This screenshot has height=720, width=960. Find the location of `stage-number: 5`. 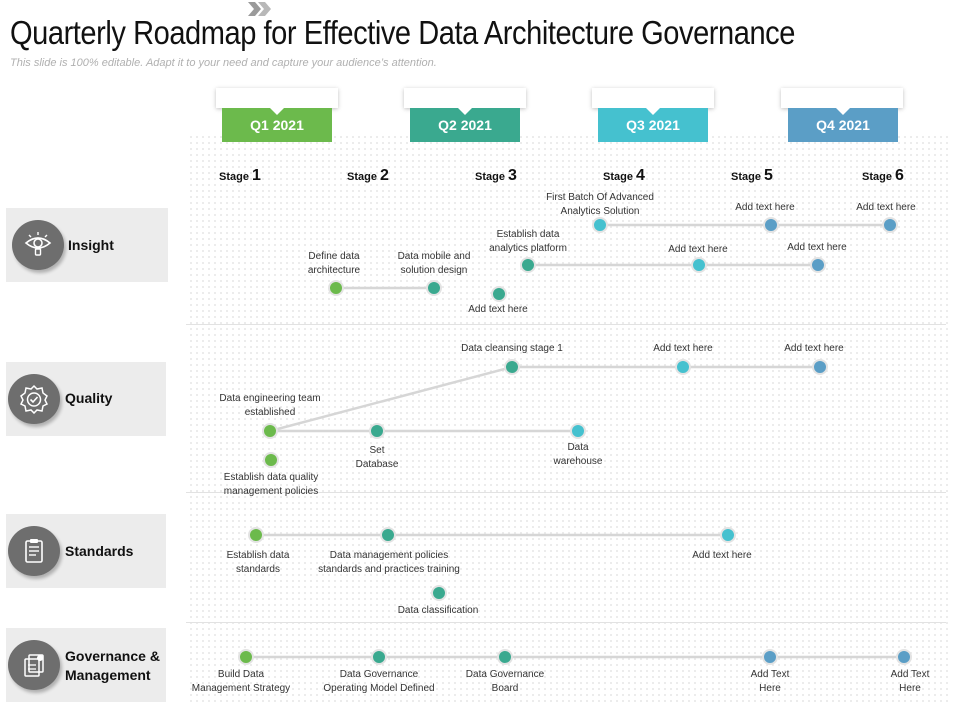

stage-number: 5 is located at coordinates (768, 175).